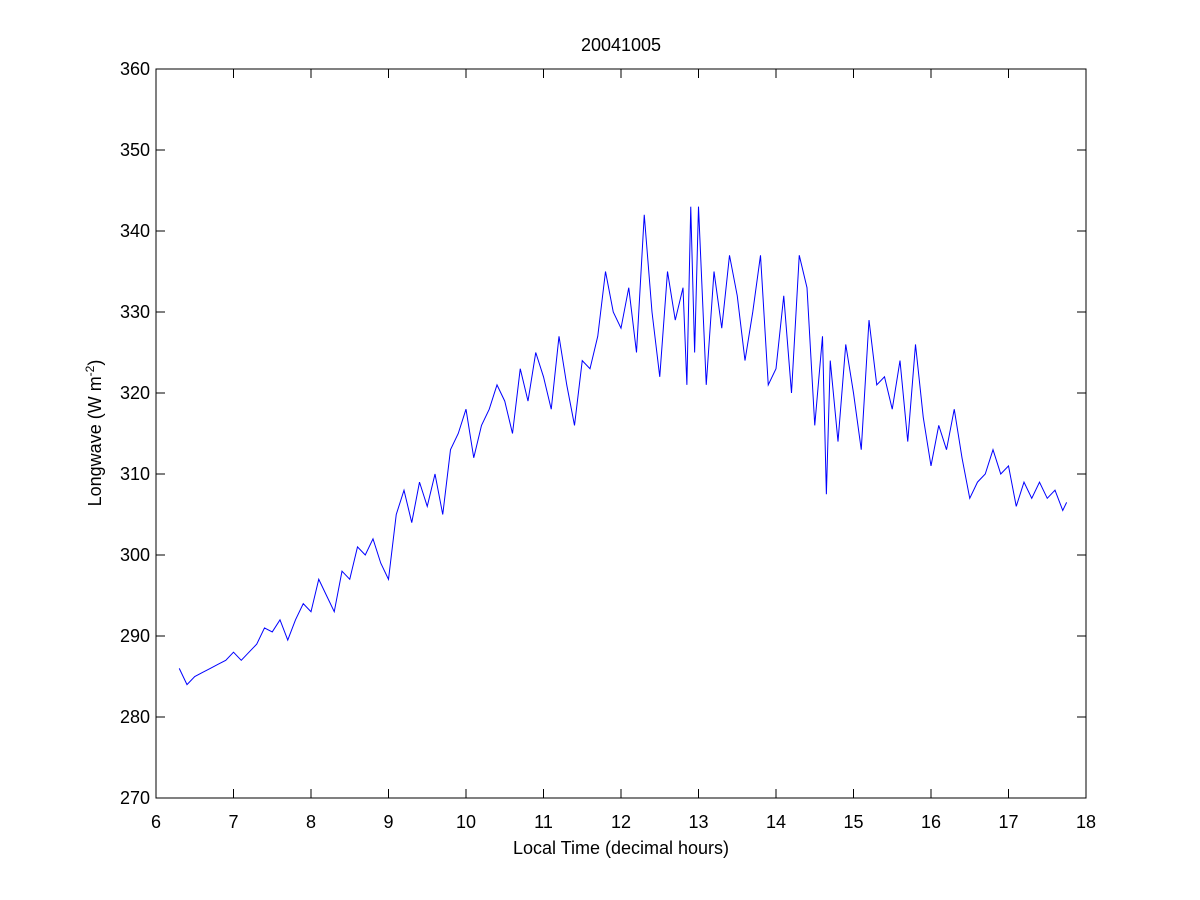 The height and width of the screenshot is (900, 1200). I want to click on y-tick-label: 320, so click(135, 393).